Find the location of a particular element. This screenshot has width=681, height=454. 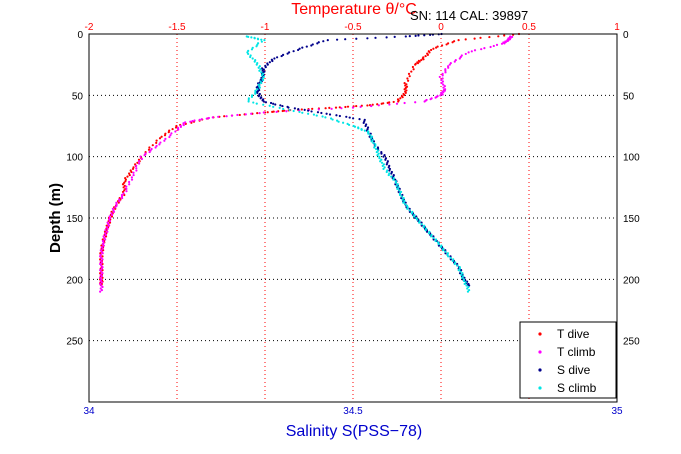

temperature-axis-label: Temperature θ/°C is located at coordinates (354, 9).